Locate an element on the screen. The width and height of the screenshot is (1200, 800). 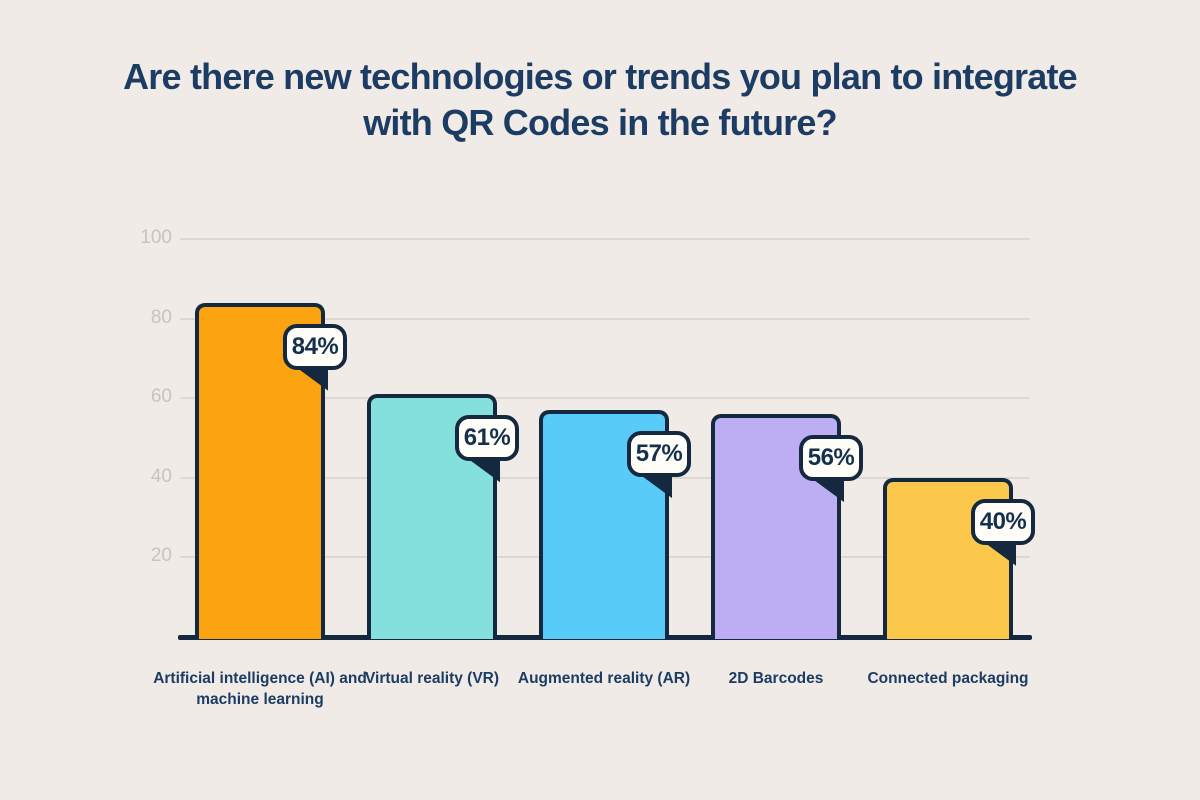
value-bubble: 40% is located at coordinates (1003, 521).